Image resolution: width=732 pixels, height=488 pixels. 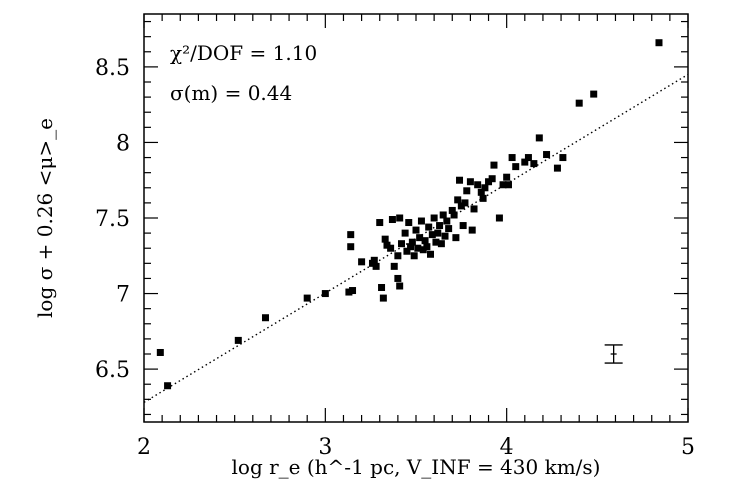 I want to click on x-tick-label: 3, so click(x=325, y=447).